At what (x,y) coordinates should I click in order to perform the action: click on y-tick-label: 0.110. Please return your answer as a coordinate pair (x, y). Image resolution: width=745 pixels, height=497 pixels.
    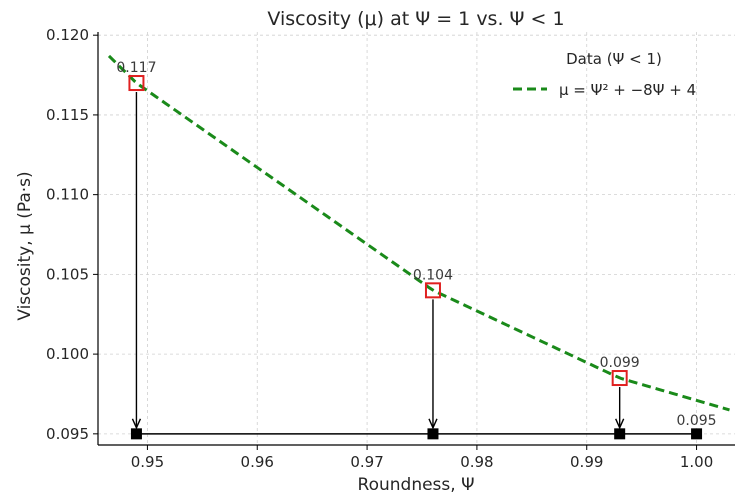
    Looking at the image, I should click on (67, 195).